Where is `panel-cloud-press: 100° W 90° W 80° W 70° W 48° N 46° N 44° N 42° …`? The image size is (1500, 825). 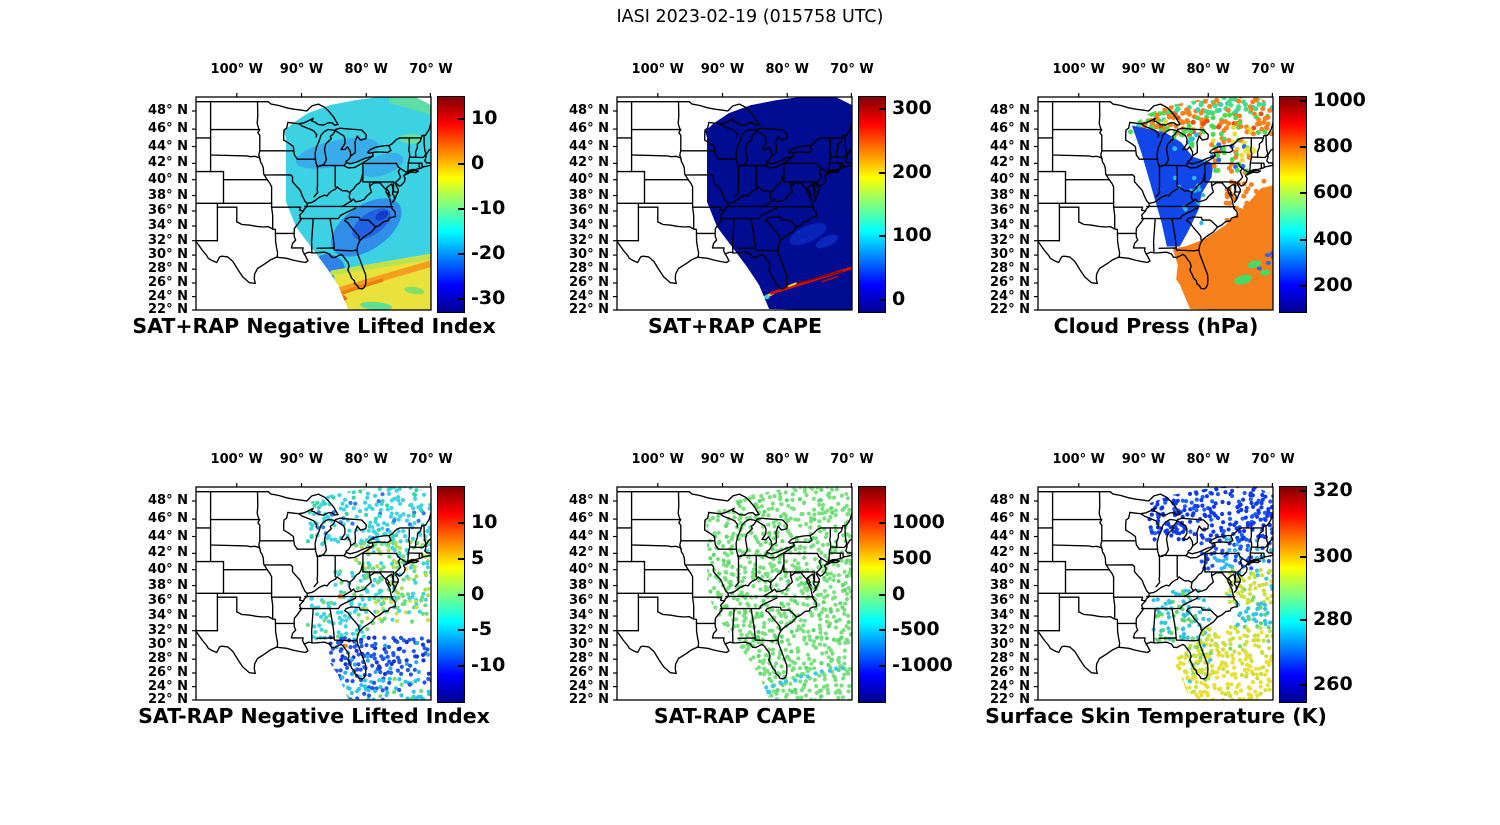 panel-cloud-press: 100° W 90° W 80° W 70° W 48° N 46° N 44° N 42° … is located at coordinates (1157, 205).